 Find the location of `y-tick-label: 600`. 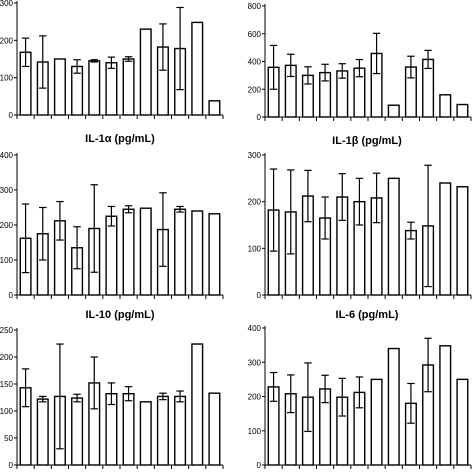

y-tick-label: 600 is located at coordinates (255, 34).